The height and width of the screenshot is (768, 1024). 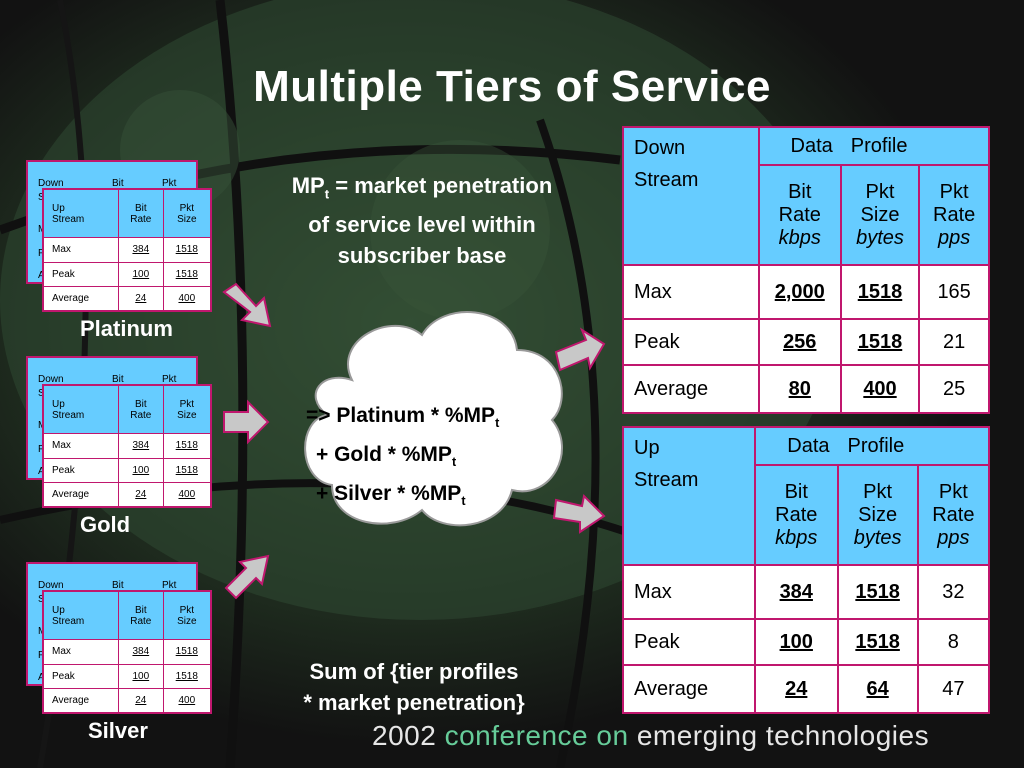 What do you see at coordinates (414, 671) in the screenshot?
I see `sum-line1: Sum of {tier profiles` at bounding box center [414, 671].